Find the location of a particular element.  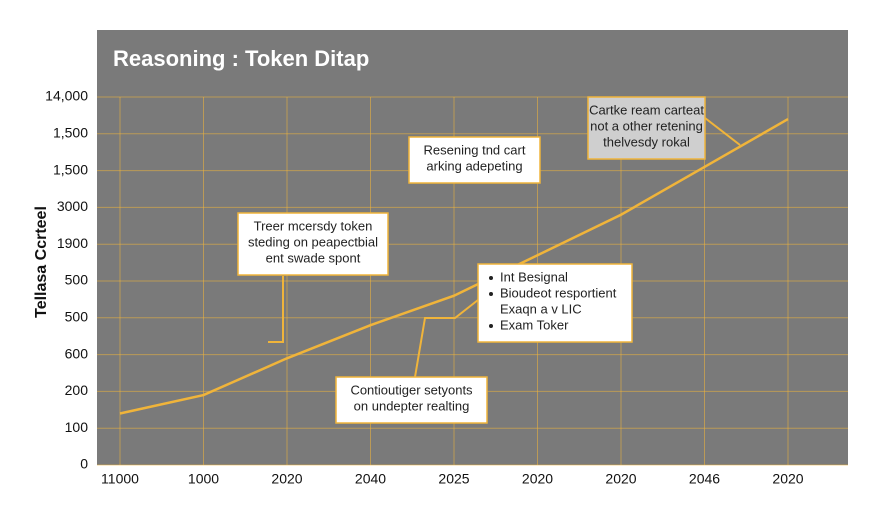

annotation-text: arking adepeting is located at coordinates (474, 165).